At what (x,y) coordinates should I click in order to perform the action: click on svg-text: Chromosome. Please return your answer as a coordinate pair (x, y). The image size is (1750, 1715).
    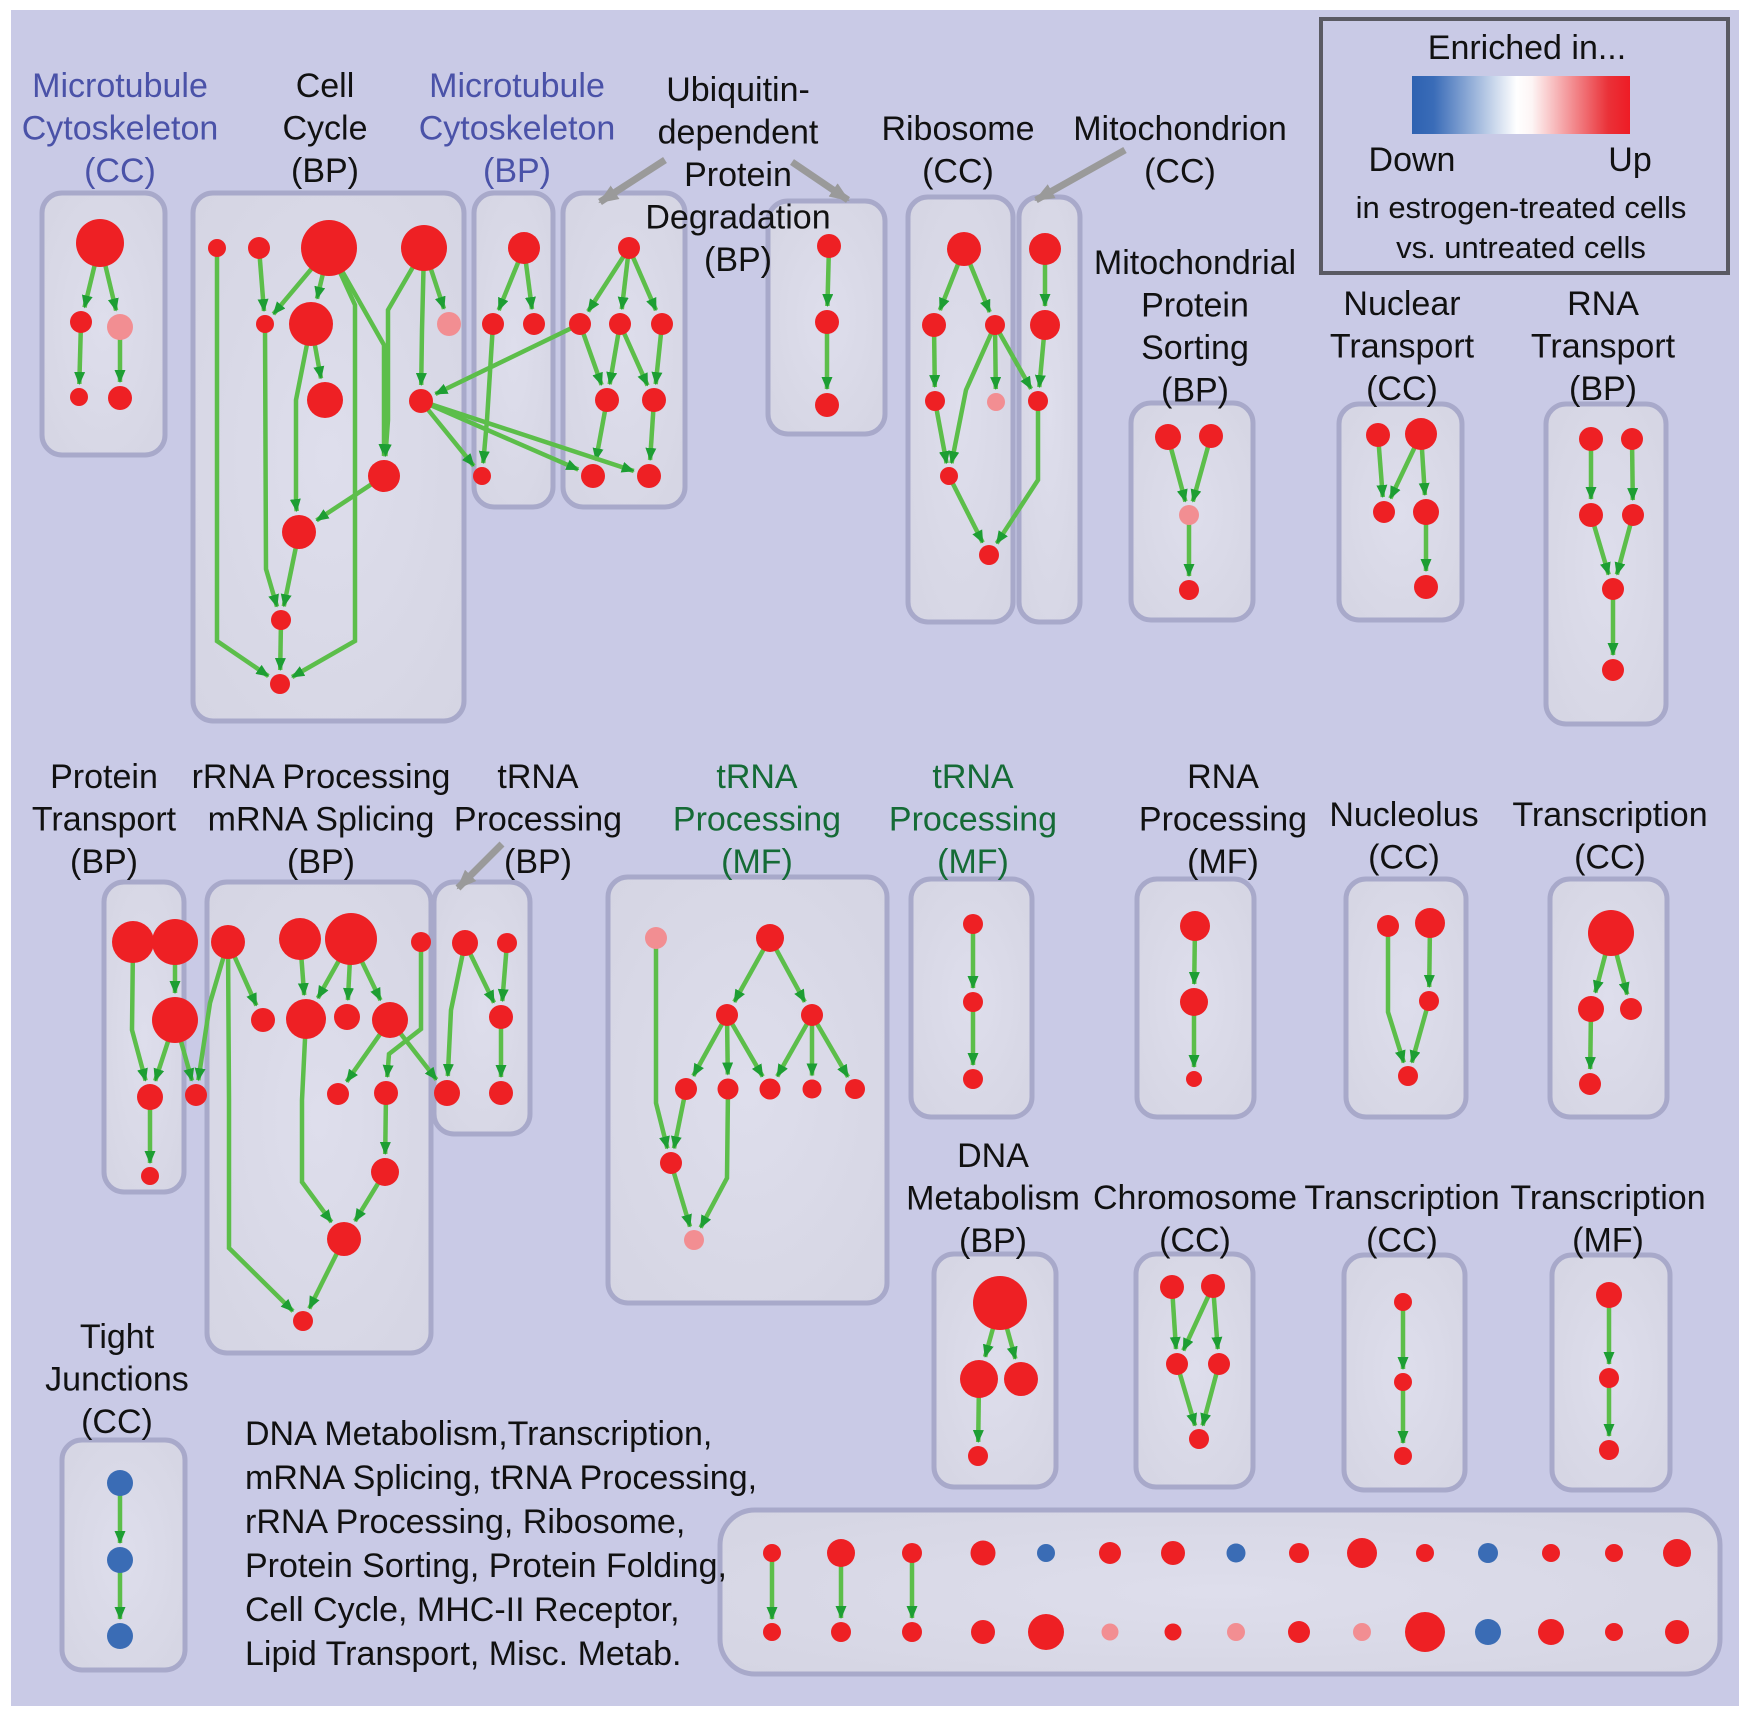
    Looking at the image, I should click on (1195, 1198).